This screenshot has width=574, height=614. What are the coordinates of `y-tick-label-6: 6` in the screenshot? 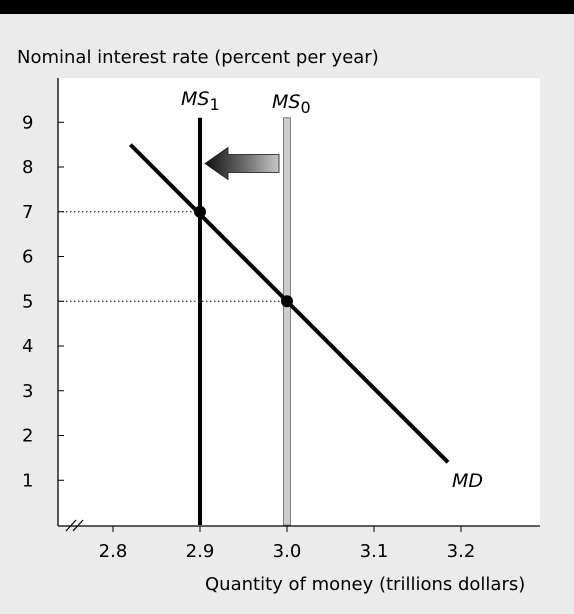 It's located at (27, 257).